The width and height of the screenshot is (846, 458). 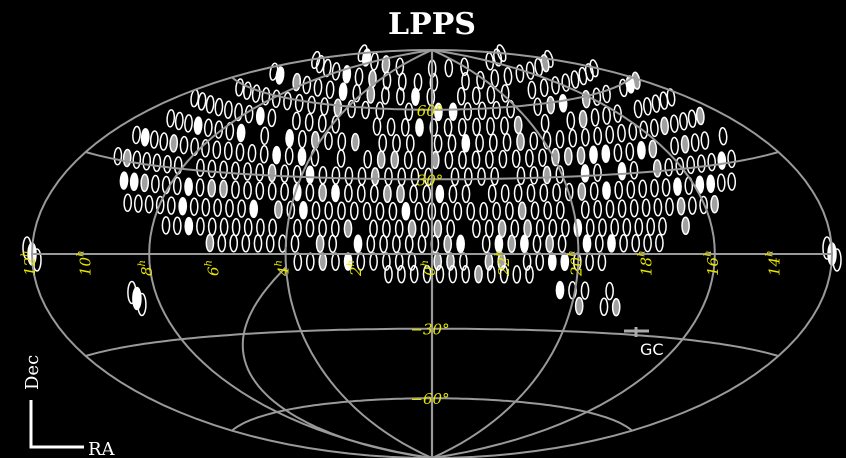 What do you see at coordinates (102, 448) in the screenshot?
I see `x-axis-label: RA` at bounding box center [102, 448].